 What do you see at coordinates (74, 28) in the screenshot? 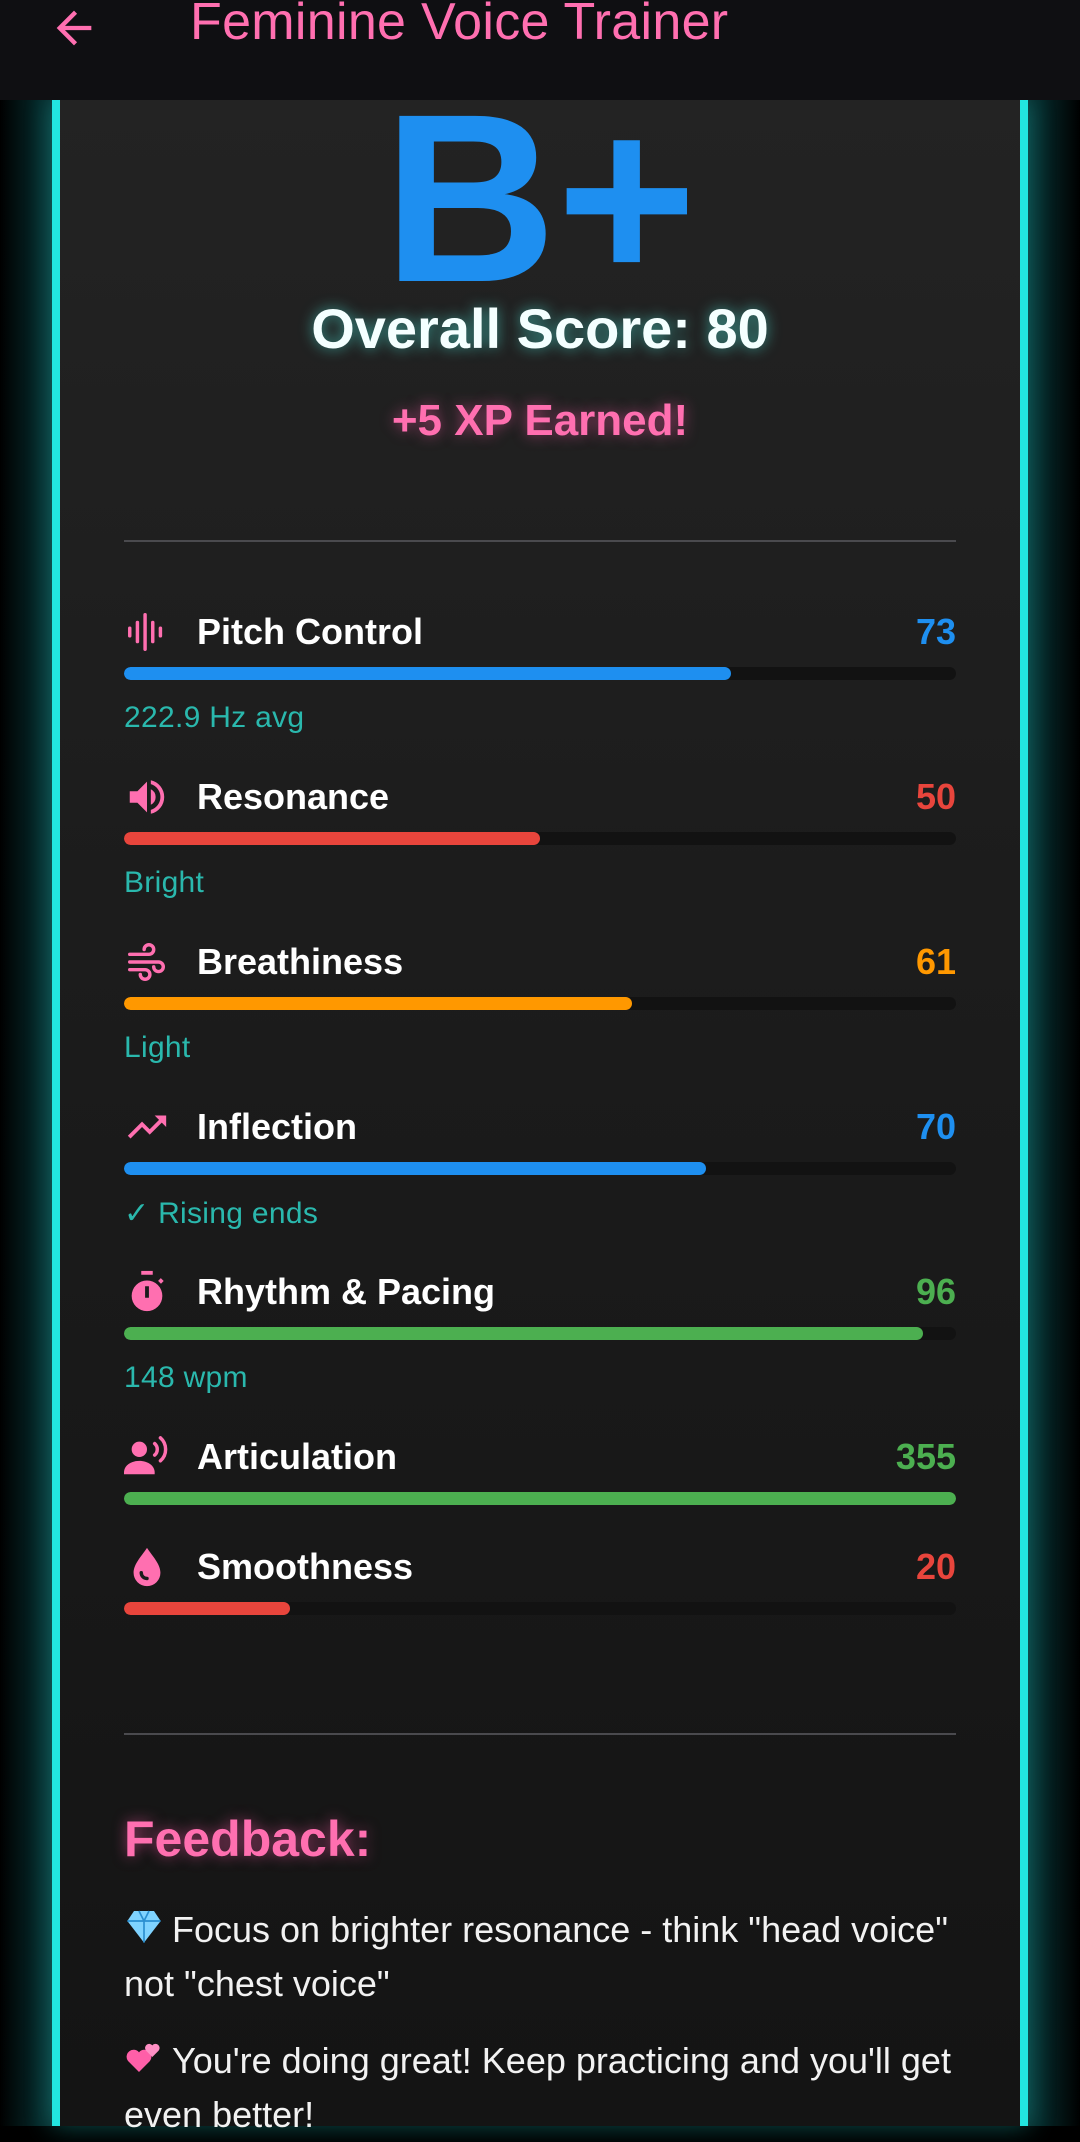
I see `back-arrow-icon` at bounding box center [74, 28].